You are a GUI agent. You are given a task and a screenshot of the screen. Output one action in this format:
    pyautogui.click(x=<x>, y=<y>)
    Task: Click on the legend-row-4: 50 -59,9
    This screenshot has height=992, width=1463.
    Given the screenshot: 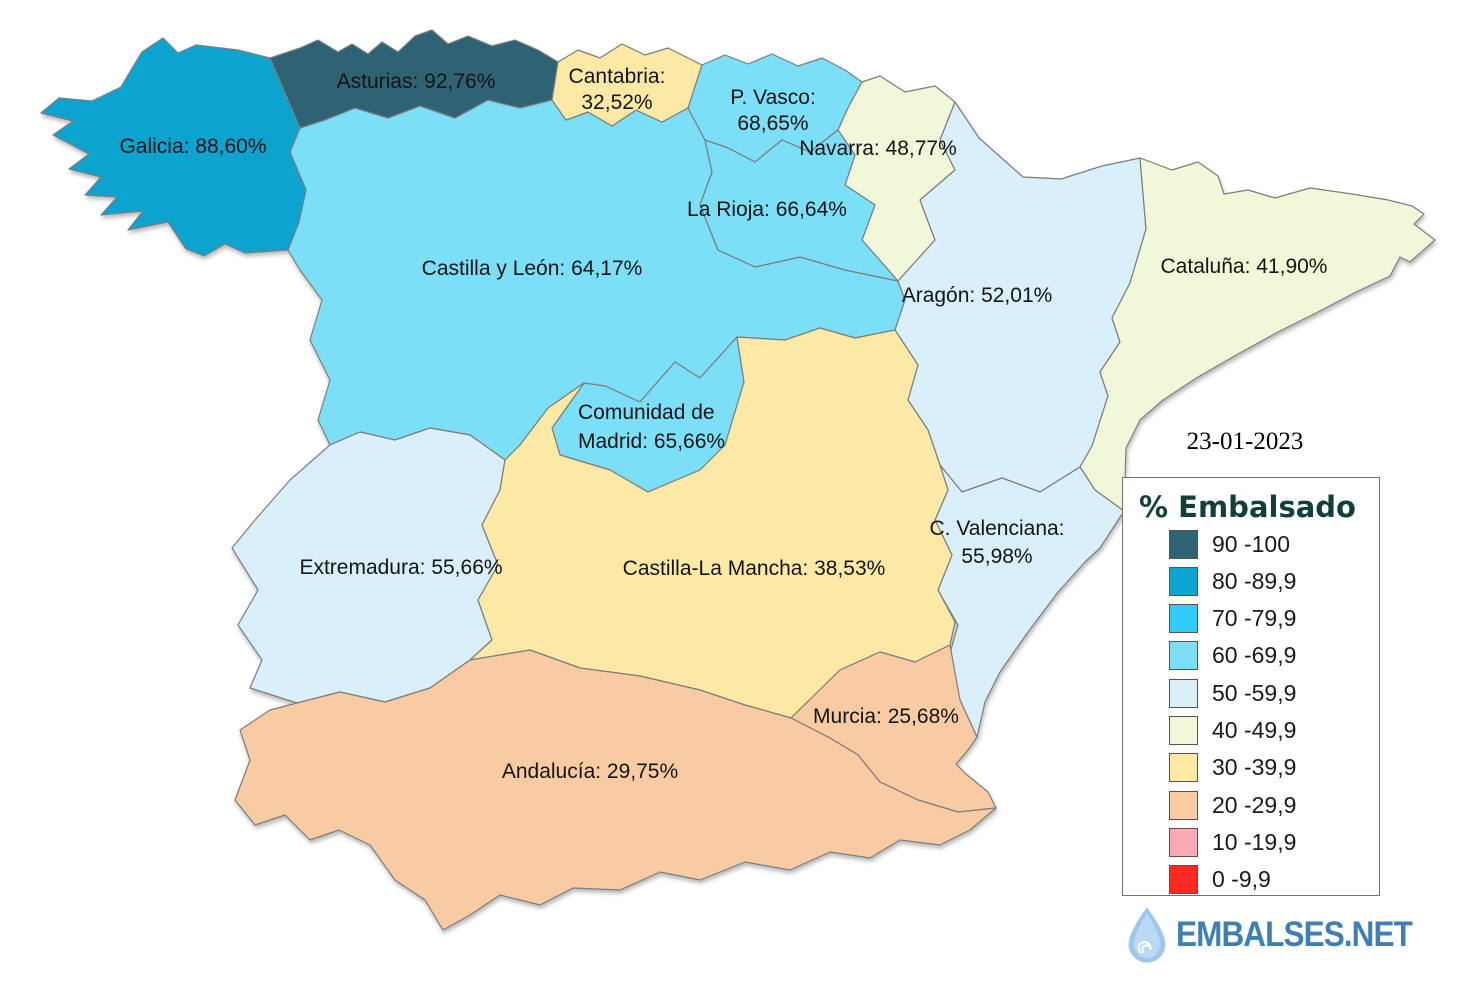 What is the action you would take?
    pyautogui.click(x=1232, y=693)
    